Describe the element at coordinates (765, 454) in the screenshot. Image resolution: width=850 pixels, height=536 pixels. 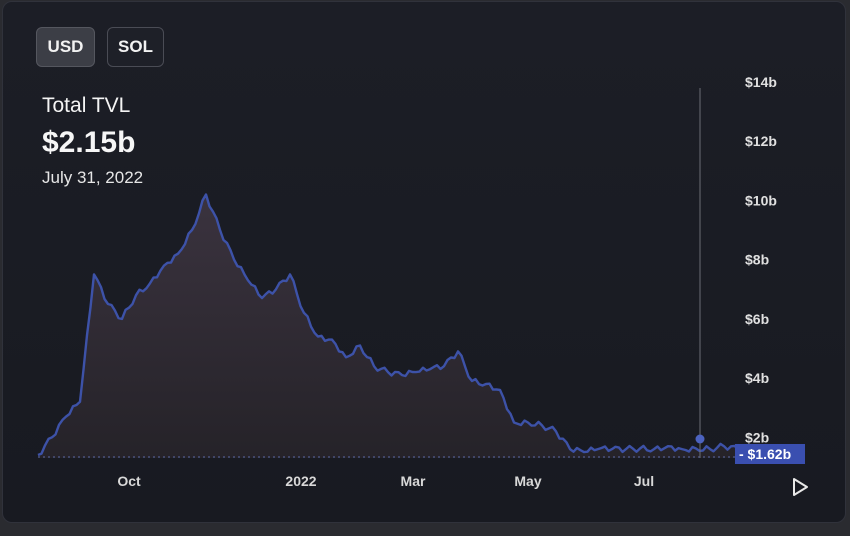
I see `price-tag-label: - $1.62b` at that location.